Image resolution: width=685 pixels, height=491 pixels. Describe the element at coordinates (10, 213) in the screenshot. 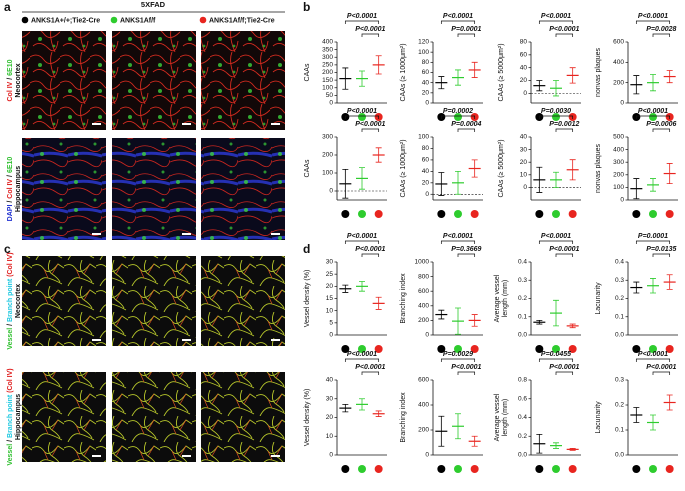

I see `stain-part: DAPI` at that location.